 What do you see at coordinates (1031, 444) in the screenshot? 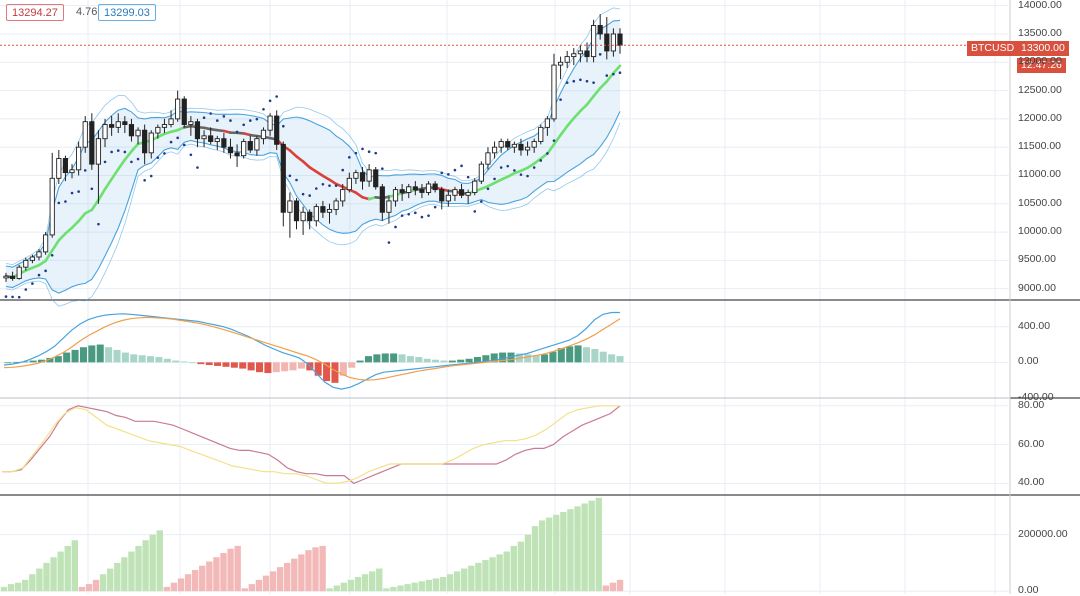
I see `osc-tick-label: 60.00` at bounding box center [1031, 444].